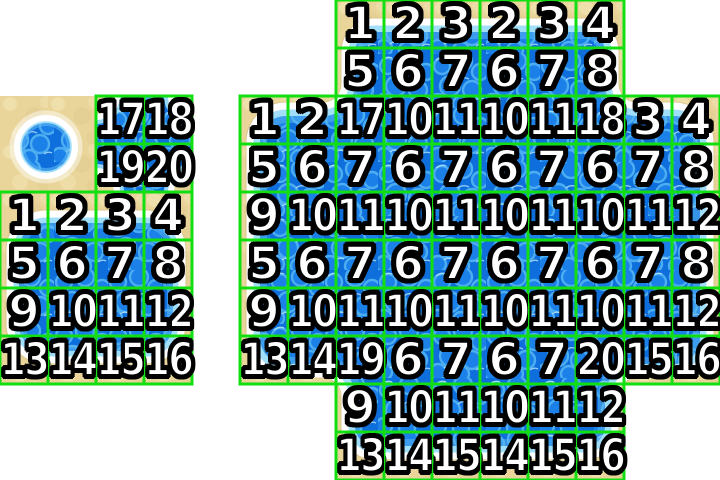 The height and width of the screenshot is (480, 720). I want to click on tile-cell: 19, so click(120, 168).